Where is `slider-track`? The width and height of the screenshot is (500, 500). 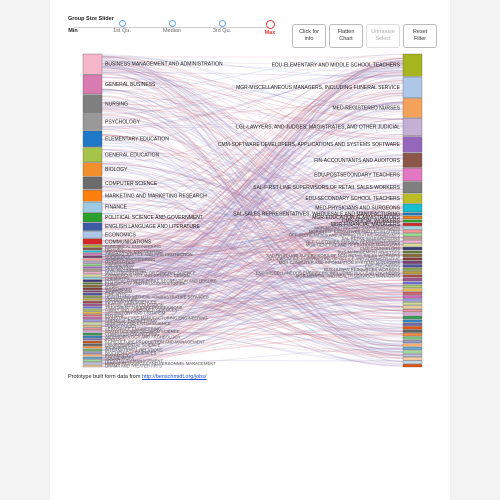 slider-track is located at coordinates (172, 27).